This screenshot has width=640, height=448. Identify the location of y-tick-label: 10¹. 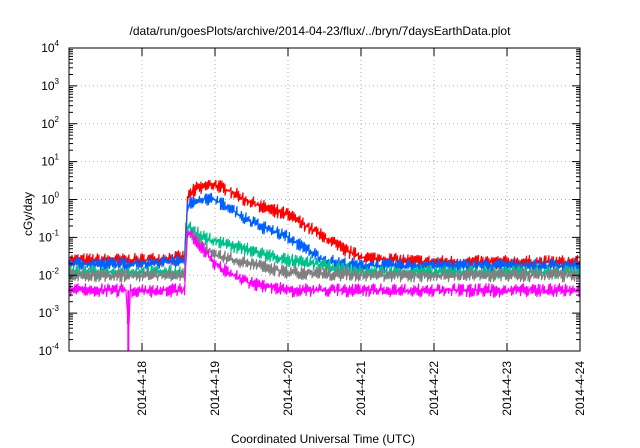
(50, 161).